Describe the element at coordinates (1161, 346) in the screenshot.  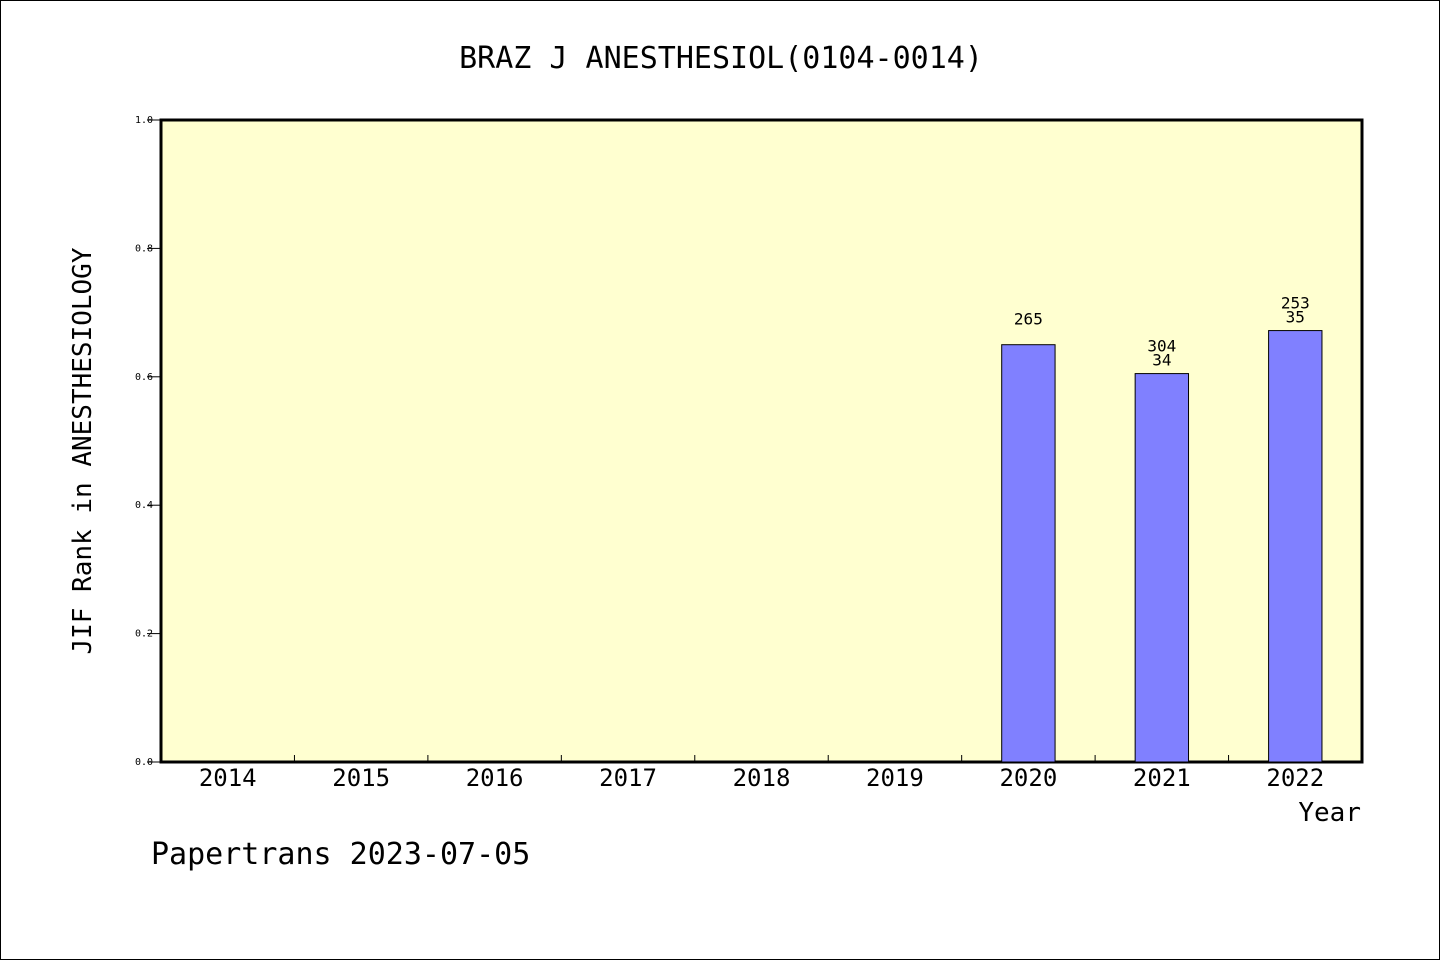
I see `bar-data-label: 304` at that location.